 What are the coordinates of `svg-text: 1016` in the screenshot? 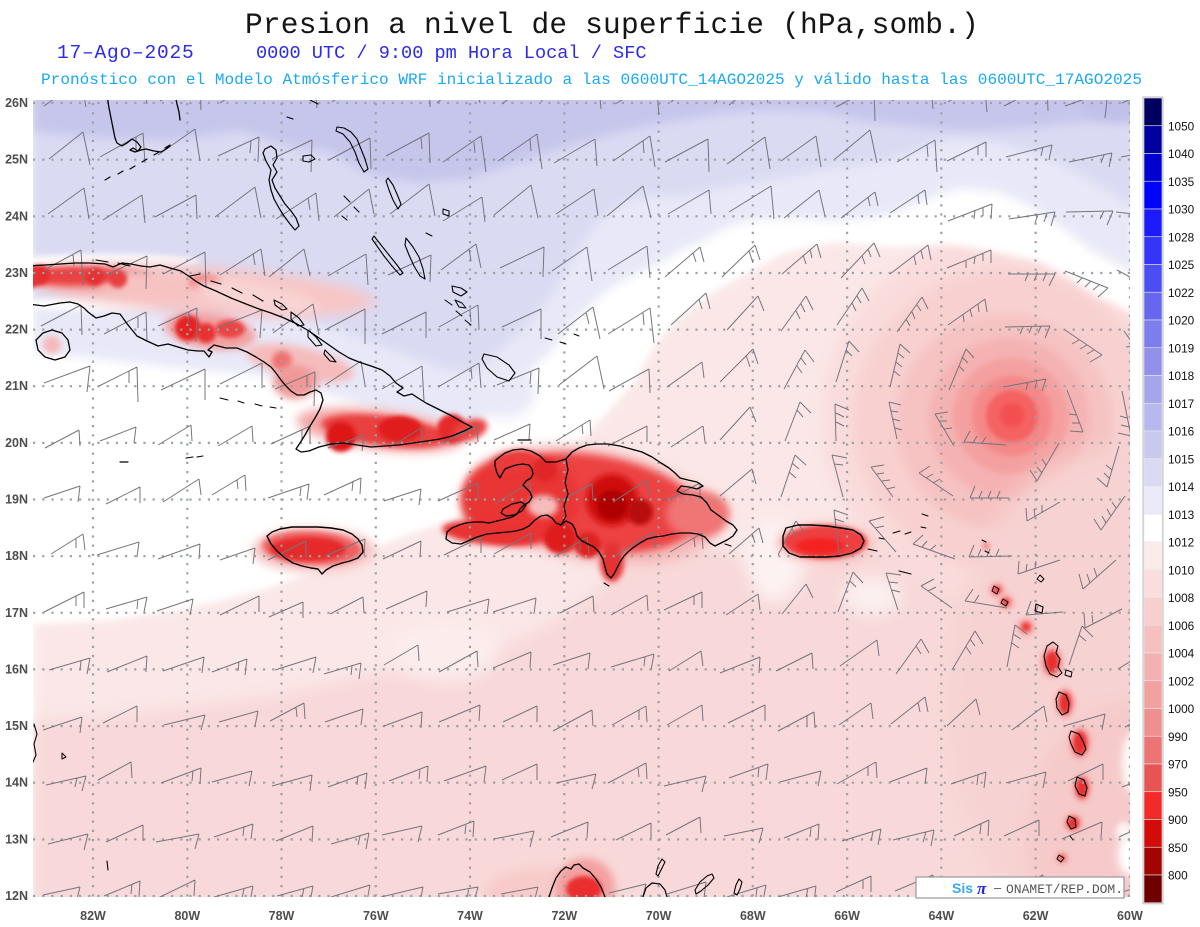 It's located at (1181, 432).